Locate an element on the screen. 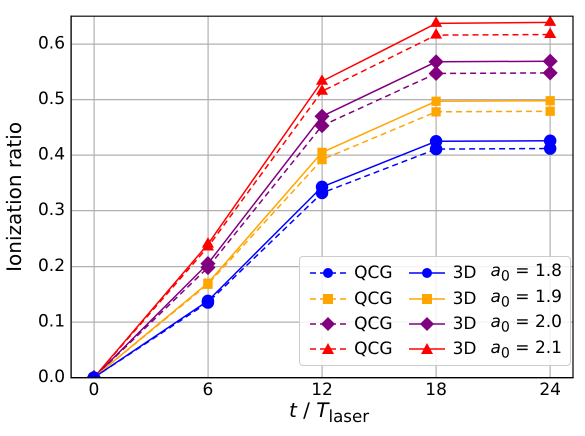 Image resolution: width=585 pixels, height=436 pixels. y-tick-label: 0.3 is located at coordinates (52, 210).